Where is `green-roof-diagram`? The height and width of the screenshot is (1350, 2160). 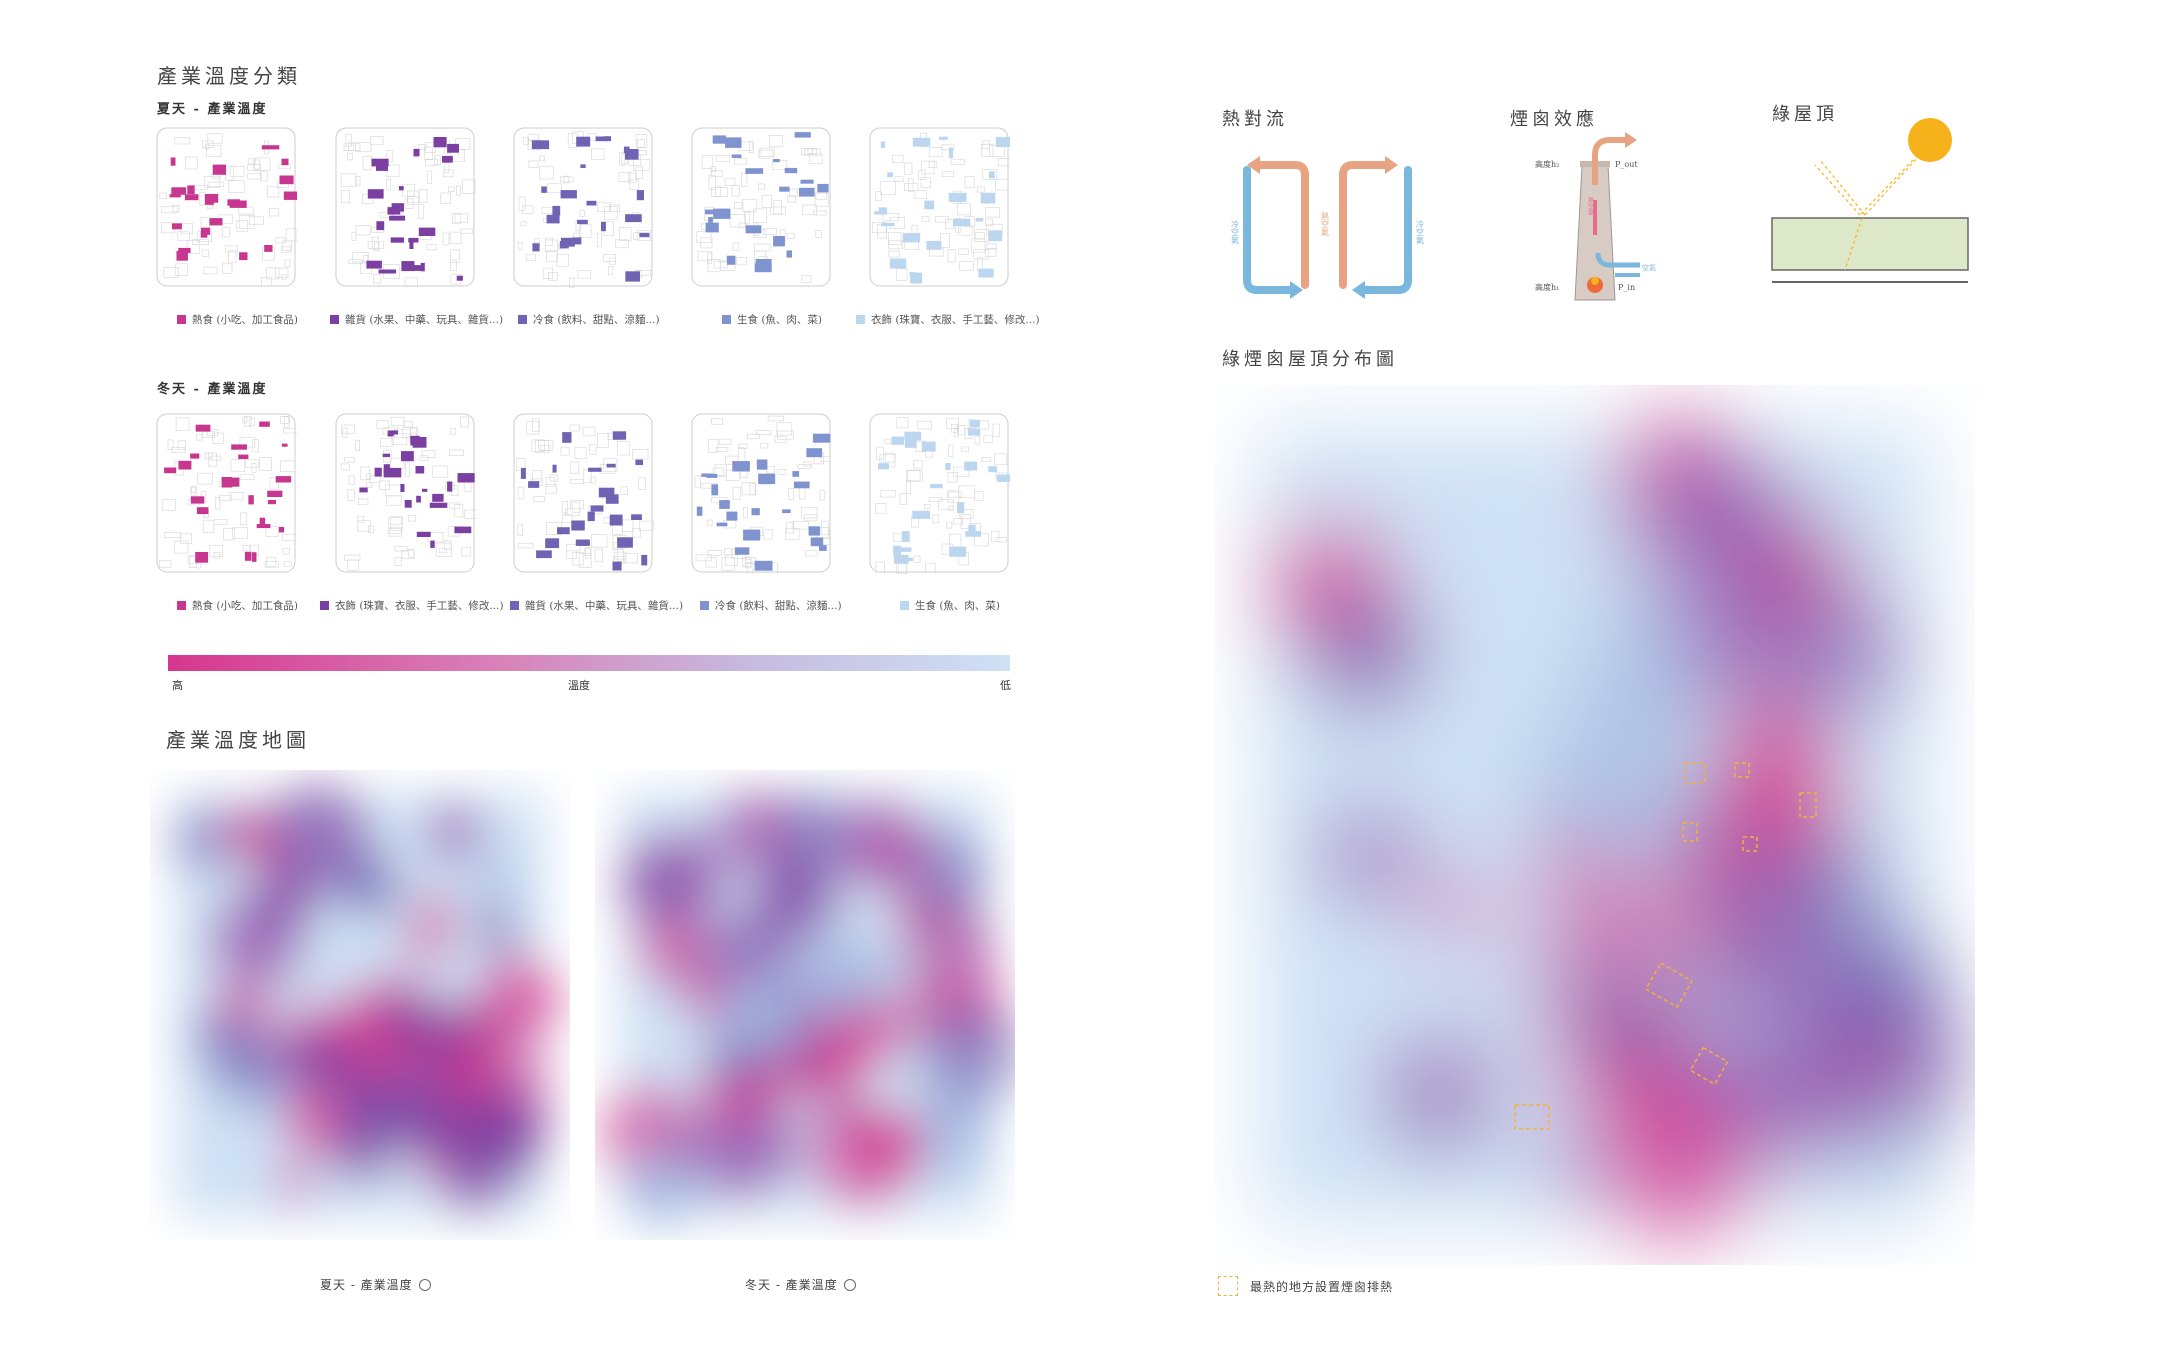
green-roof-diagram is located at coordinates (1870, 205).